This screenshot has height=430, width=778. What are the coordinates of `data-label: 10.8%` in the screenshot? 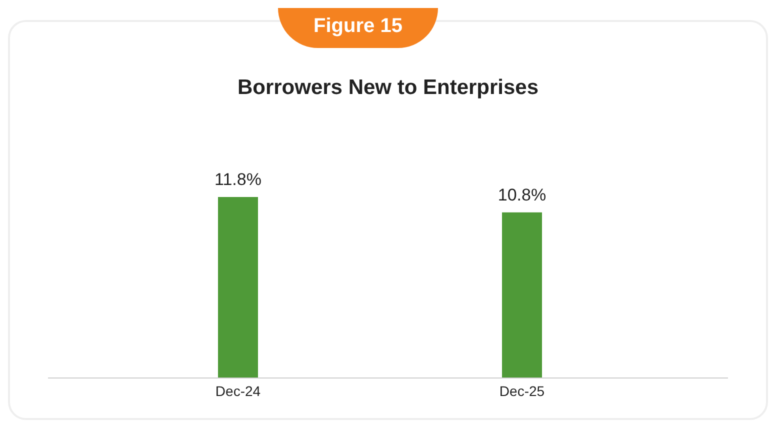 It's located at (522, 194).